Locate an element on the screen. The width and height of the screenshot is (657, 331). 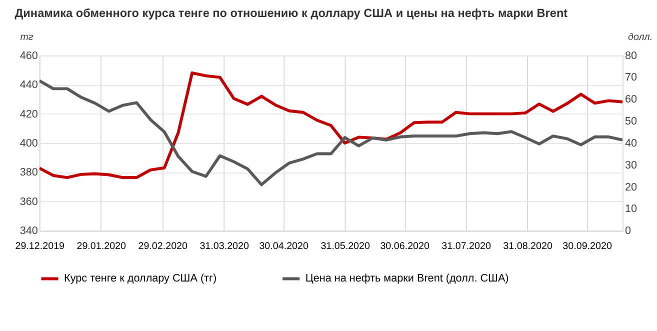
y2-tick-label: 70 is located at coordinates (631, 78).